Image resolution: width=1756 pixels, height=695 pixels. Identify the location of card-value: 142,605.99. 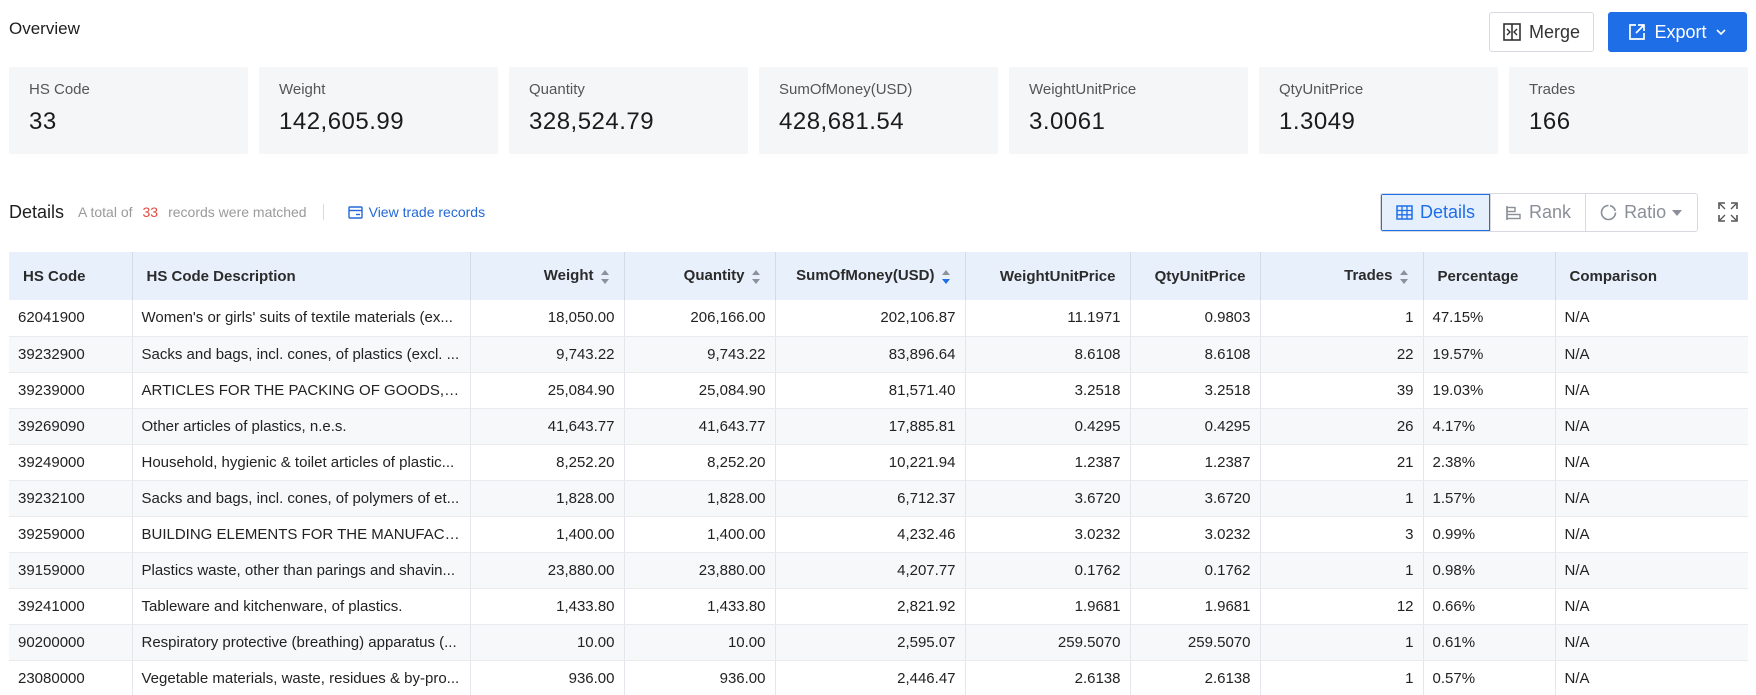
(342, 121).